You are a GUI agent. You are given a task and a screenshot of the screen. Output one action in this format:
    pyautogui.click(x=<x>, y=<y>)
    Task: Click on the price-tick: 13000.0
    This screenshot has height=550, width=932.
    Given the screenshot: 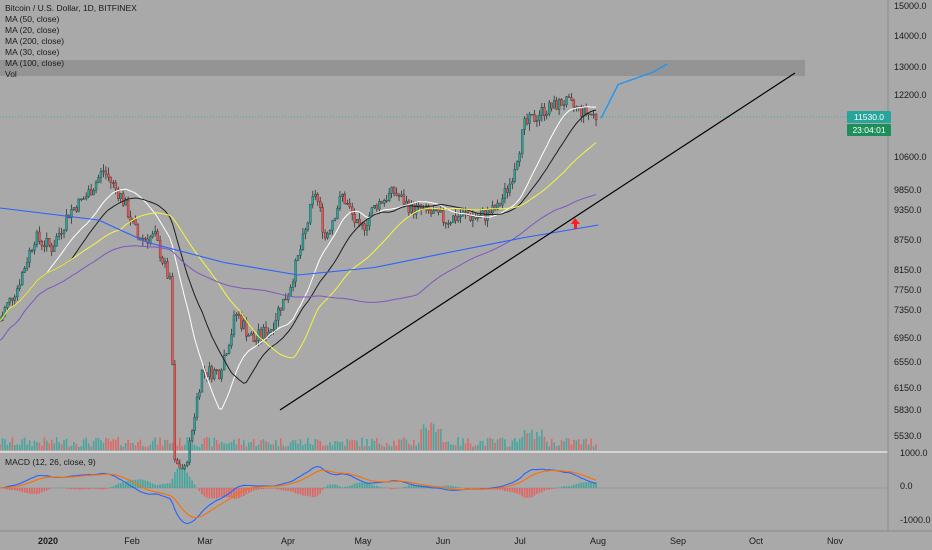 What is the action you would take?
    pyautogui.click(x=910, y=67)
    